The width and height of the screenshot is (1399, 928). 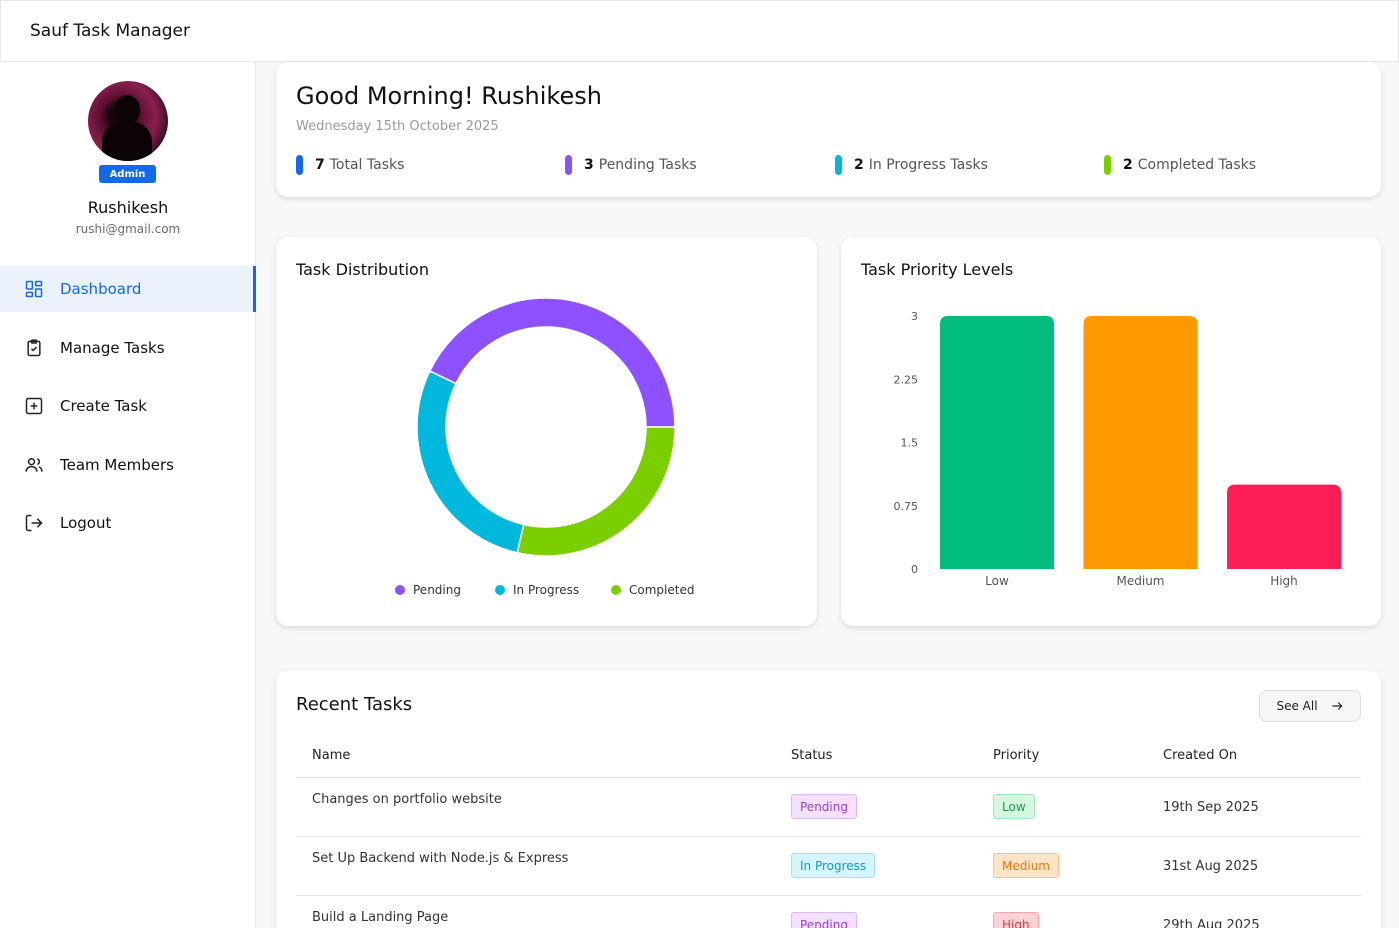 What do you see at coordinates (910, 443) in the screenshot?
I see `y-tick-label: 1.5` at bounding box center [910, 443].